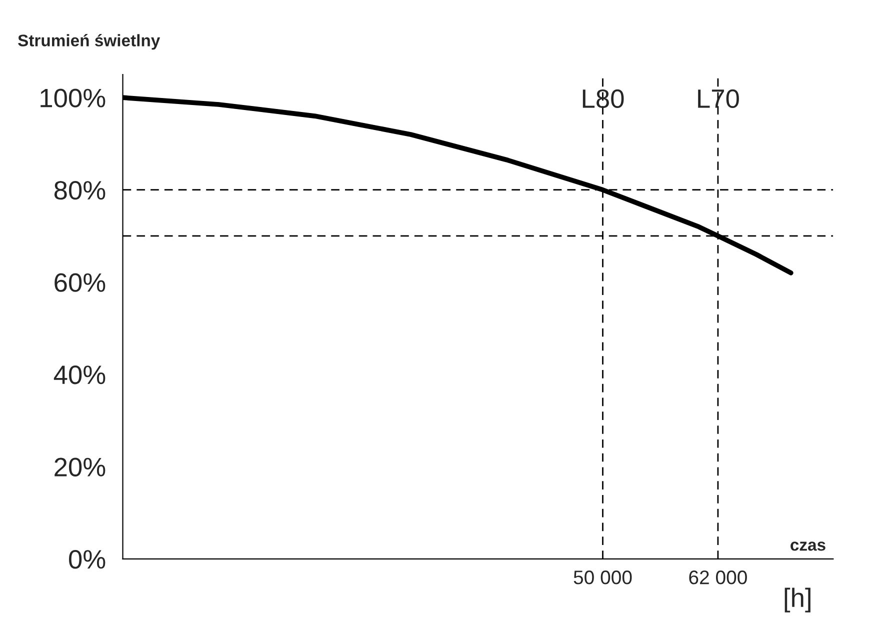 This screenshot has height=621, width=877. I want to click on ref-line-label: L70, so click(718, 98).